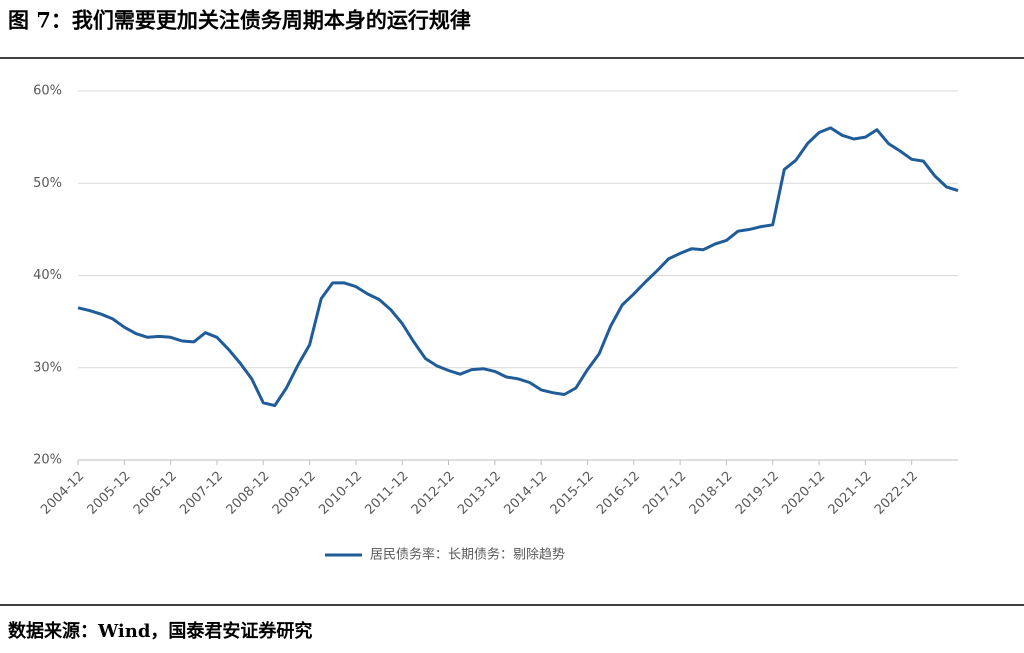 This screenshot has height=653, width=1024. Describe the element at coordinates (664, 493) in the screenshot. I see `x-tick-label: 2017-12` at that location.